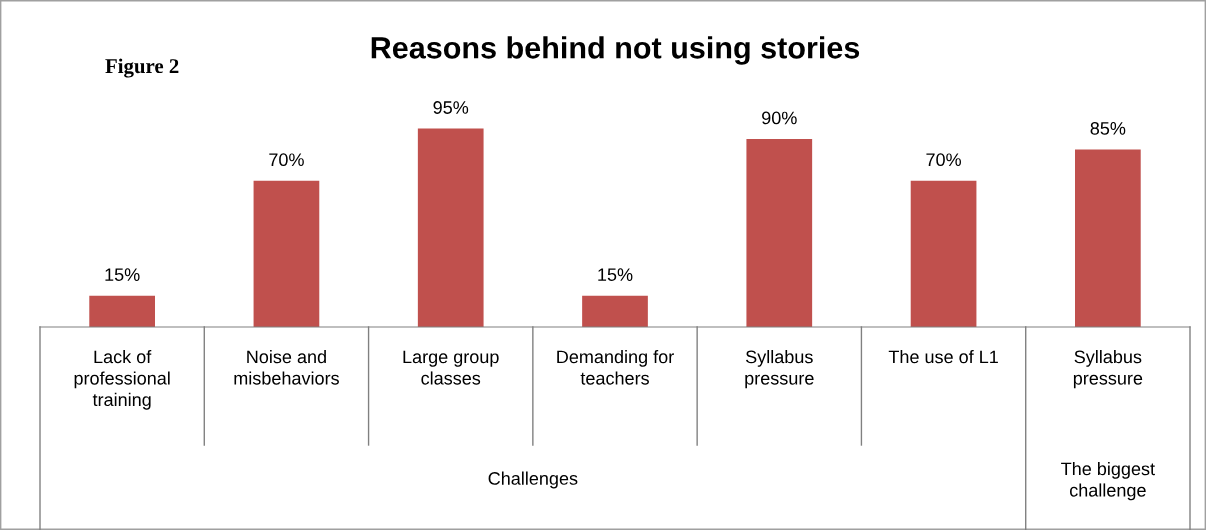 The width and height of the screenshot is (1206, 530). Describe the element at coordinates (1108, 128) in the screenshot. I see `data-label: 85%` at that location.